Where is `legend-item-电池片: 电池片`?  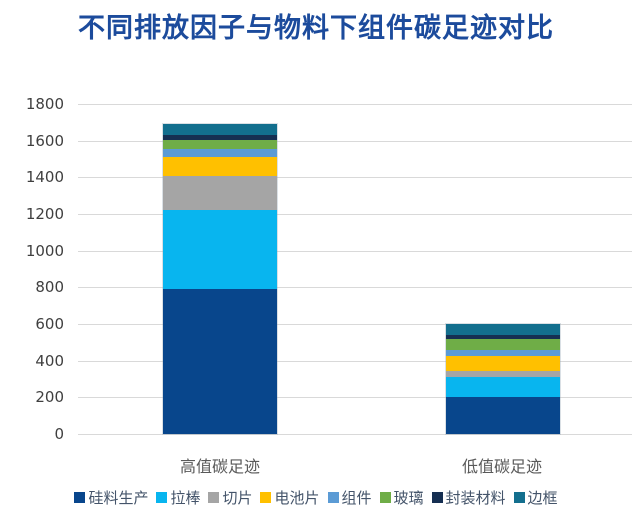 legend-item-电池片: 电池片 is located at coordinates (290, 497).